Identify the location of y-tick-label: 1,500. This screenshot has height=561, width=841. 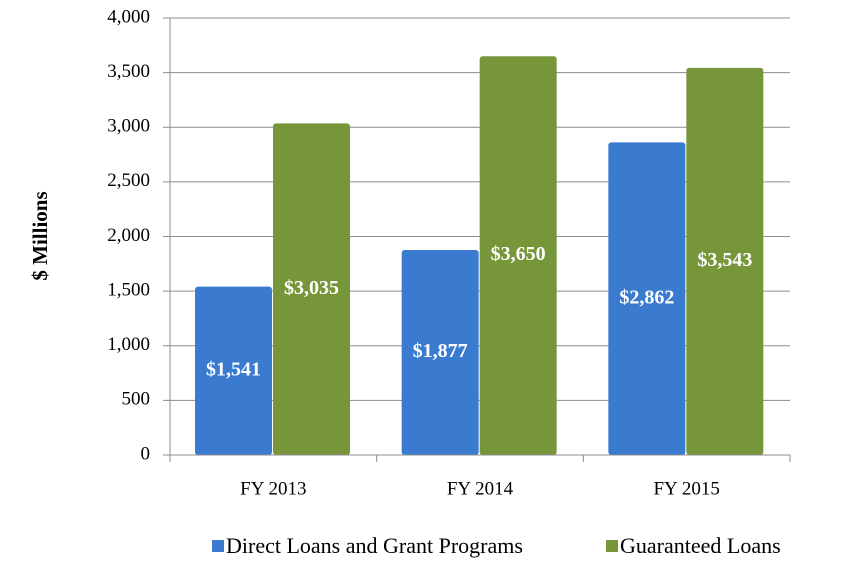
(128, 289).